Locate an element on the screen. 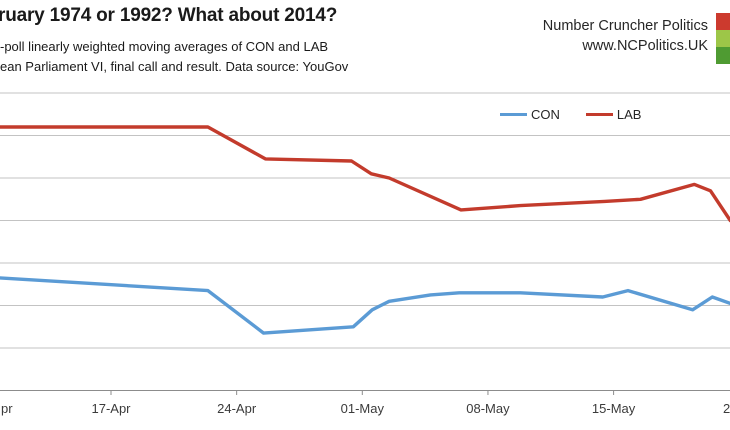 The image size is (730, 430). legend-label-lab: LAB is located at coordinates (629, 114).